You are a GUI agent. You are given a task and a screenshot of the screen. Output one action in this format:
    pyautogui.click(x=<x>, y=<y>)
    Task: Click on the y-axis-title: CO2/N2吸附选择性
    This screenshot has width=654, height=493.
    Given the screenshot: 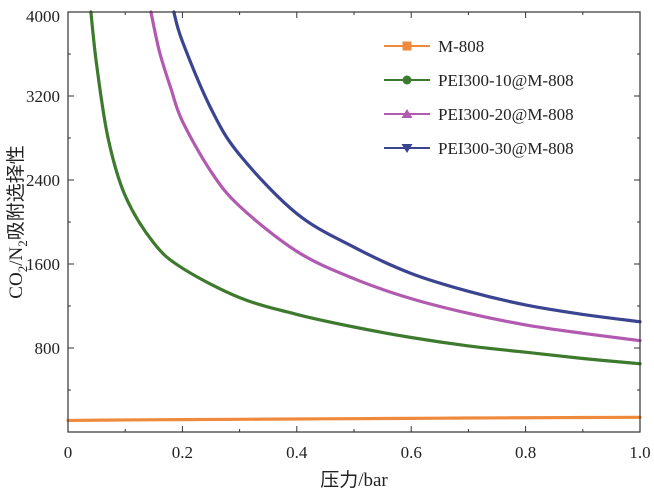 What is the action you would take?
    pyautogui.click(x=17, y=221)
    